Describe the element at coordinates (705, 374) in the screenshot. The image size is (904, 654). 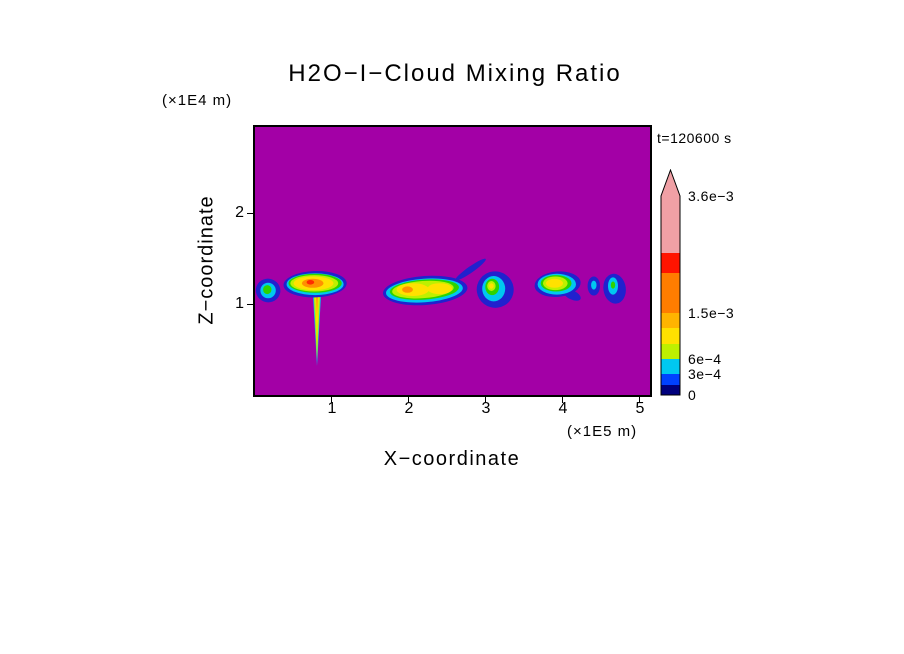
I see `colorbar-tick-label: 3e−4` at that location.